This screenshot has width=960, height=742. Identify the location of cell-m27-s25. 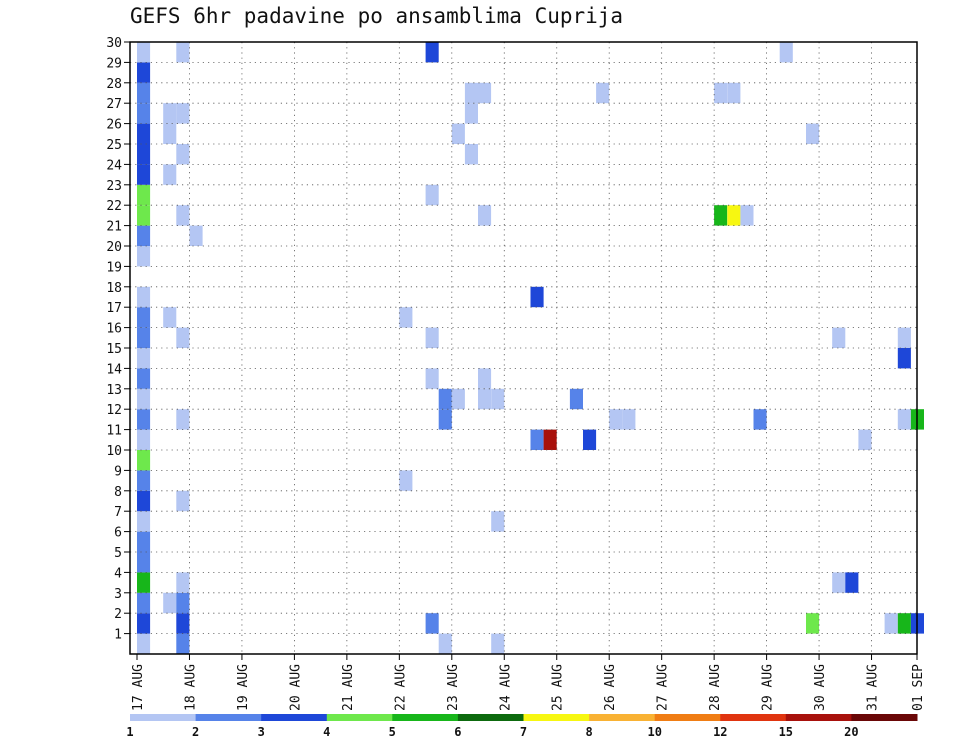
(471, 113).